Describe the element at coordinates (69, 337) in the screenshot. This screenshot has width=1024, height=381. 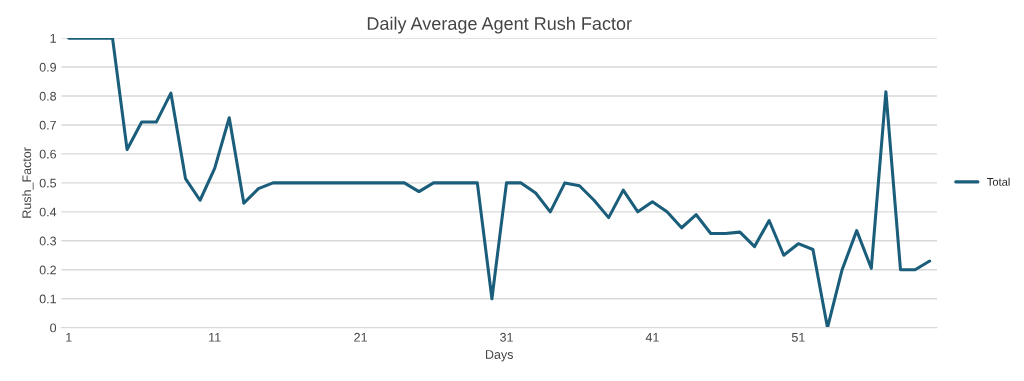
I see `x-tick-label: 1` at that location.